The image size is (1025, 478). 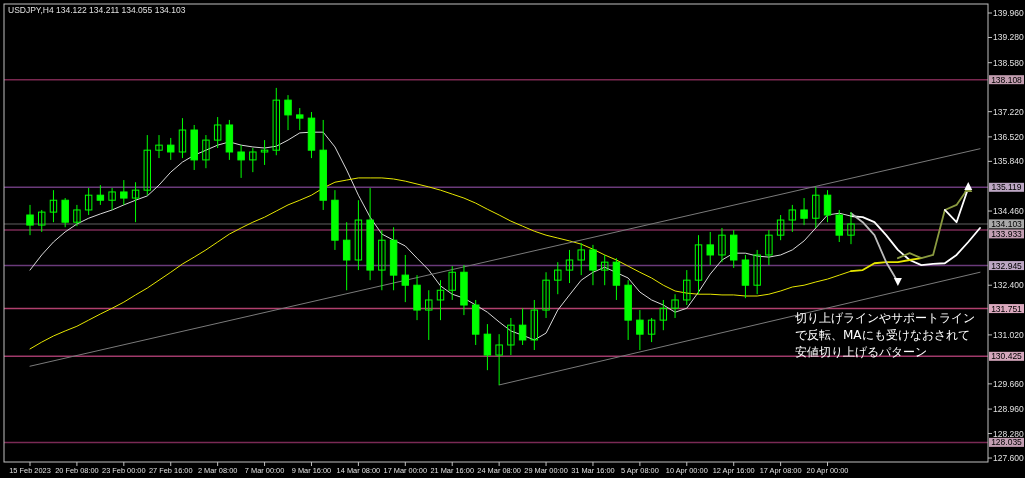 What do you see at coordinates (1008, 409) in the screenshot?
I see `y-tick-label: 128.960` at bounding box center [1008, 409].